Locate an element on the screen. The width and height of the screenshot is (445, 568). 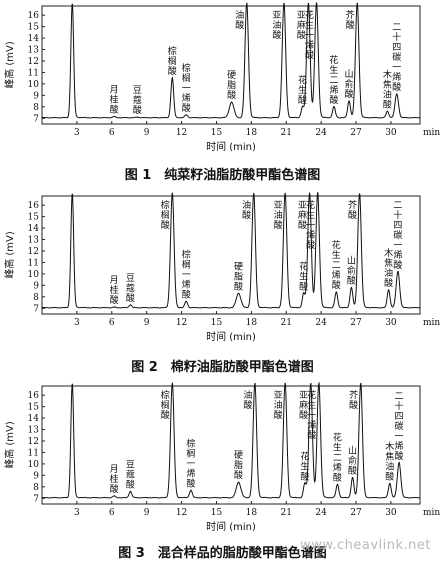
x-axis-title: 时间 (min) is located at coordinates (231, 146).